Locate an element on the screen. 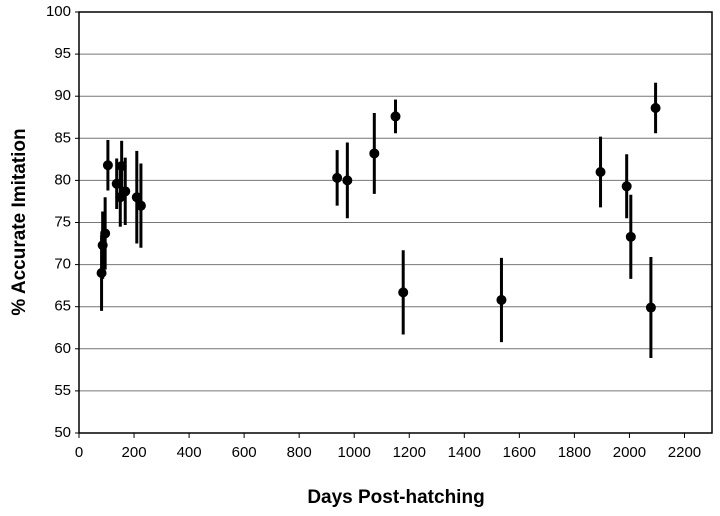 The width and height of the screenshot is (720, 516). y-tick-label: 100 is located at coordinates (58, 11).